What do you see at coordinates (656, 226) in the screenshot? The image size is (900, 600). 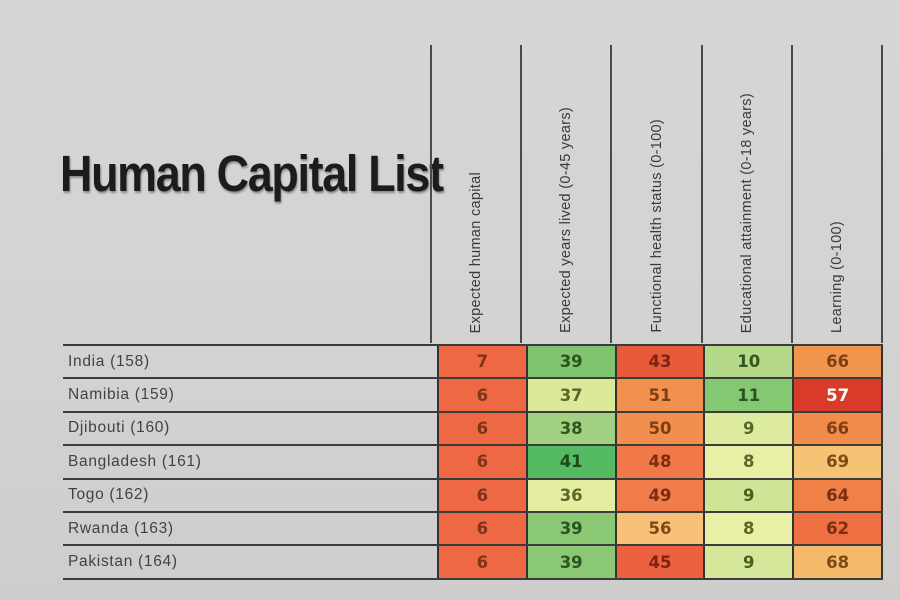 I see `column-header-label: Functional health status (0-100)` at bounding box center [656, 226].